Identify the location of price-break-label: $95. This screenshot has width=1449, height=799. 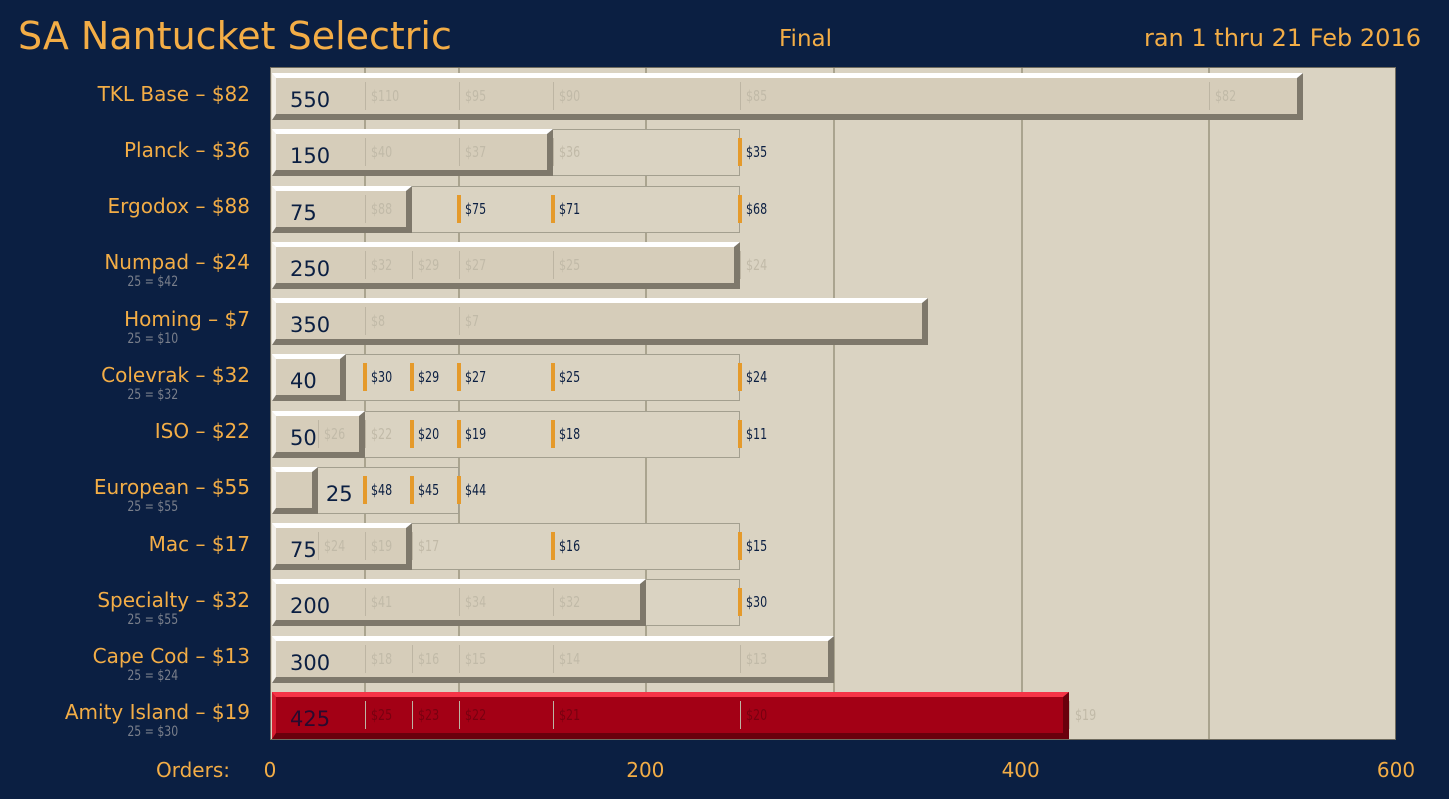
(475, 96).